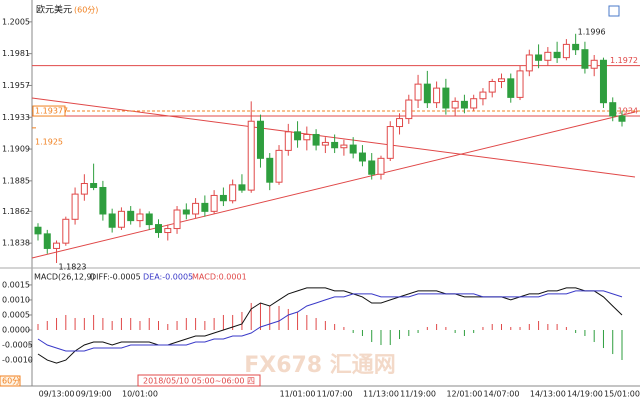 Image resolution: width=640 pixels, height=400 pixels. I want to click on y-tick-label: 1.1909, so click(16, 149).